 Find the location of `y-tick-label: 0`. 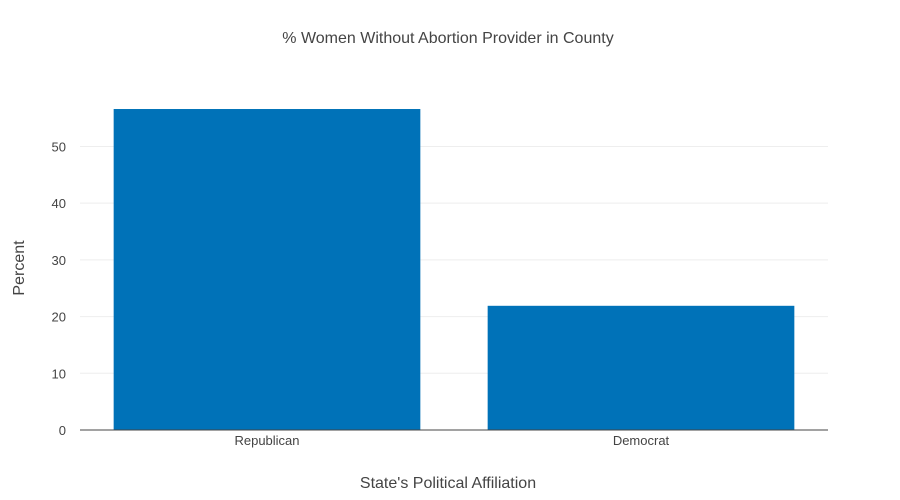

y-tick-label: 0 is located at coordinates (62, 430).